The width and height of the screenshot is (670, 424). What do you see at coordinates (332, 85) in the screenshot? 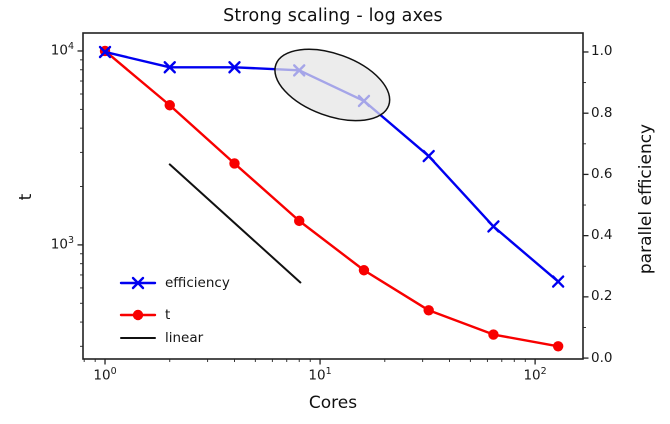
I see `annotation-ellipse` at bounding box center [332, 85].